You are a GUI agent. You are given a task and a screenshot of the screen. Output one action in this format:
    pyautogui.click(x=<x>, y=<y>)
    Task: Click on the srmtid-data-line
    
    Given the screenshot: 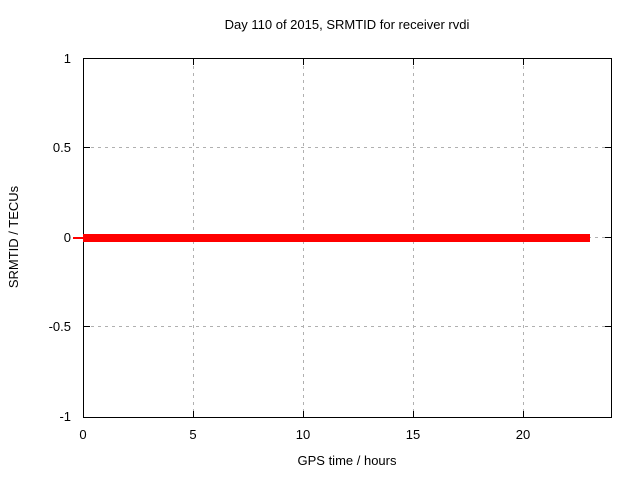 What is the action you would take?
    pyautogui.click(x=336, y=238)
    